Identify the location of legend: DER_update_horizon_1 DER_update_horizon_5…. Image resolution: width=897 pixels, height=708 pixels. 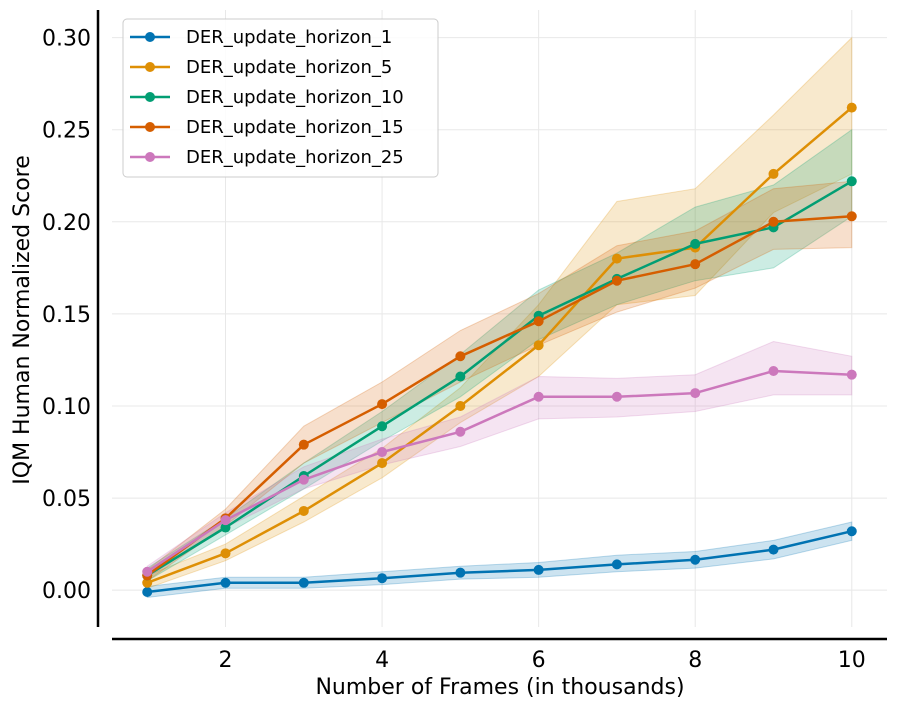
(280, 98).